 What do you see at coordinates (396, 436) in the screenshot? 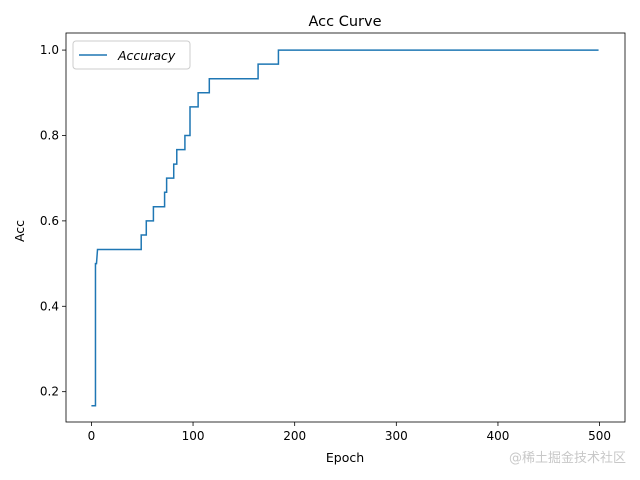
I see `x-tick-label: 300` at bounding box center [396, 436].